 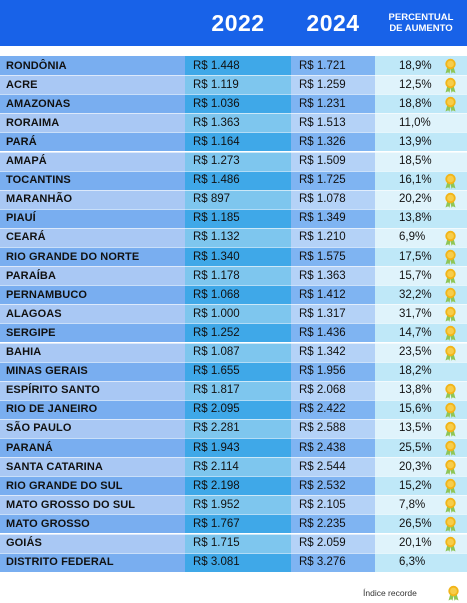 I want to click on state-cell-text: PIAUÍ, so click(x=21, y=218).